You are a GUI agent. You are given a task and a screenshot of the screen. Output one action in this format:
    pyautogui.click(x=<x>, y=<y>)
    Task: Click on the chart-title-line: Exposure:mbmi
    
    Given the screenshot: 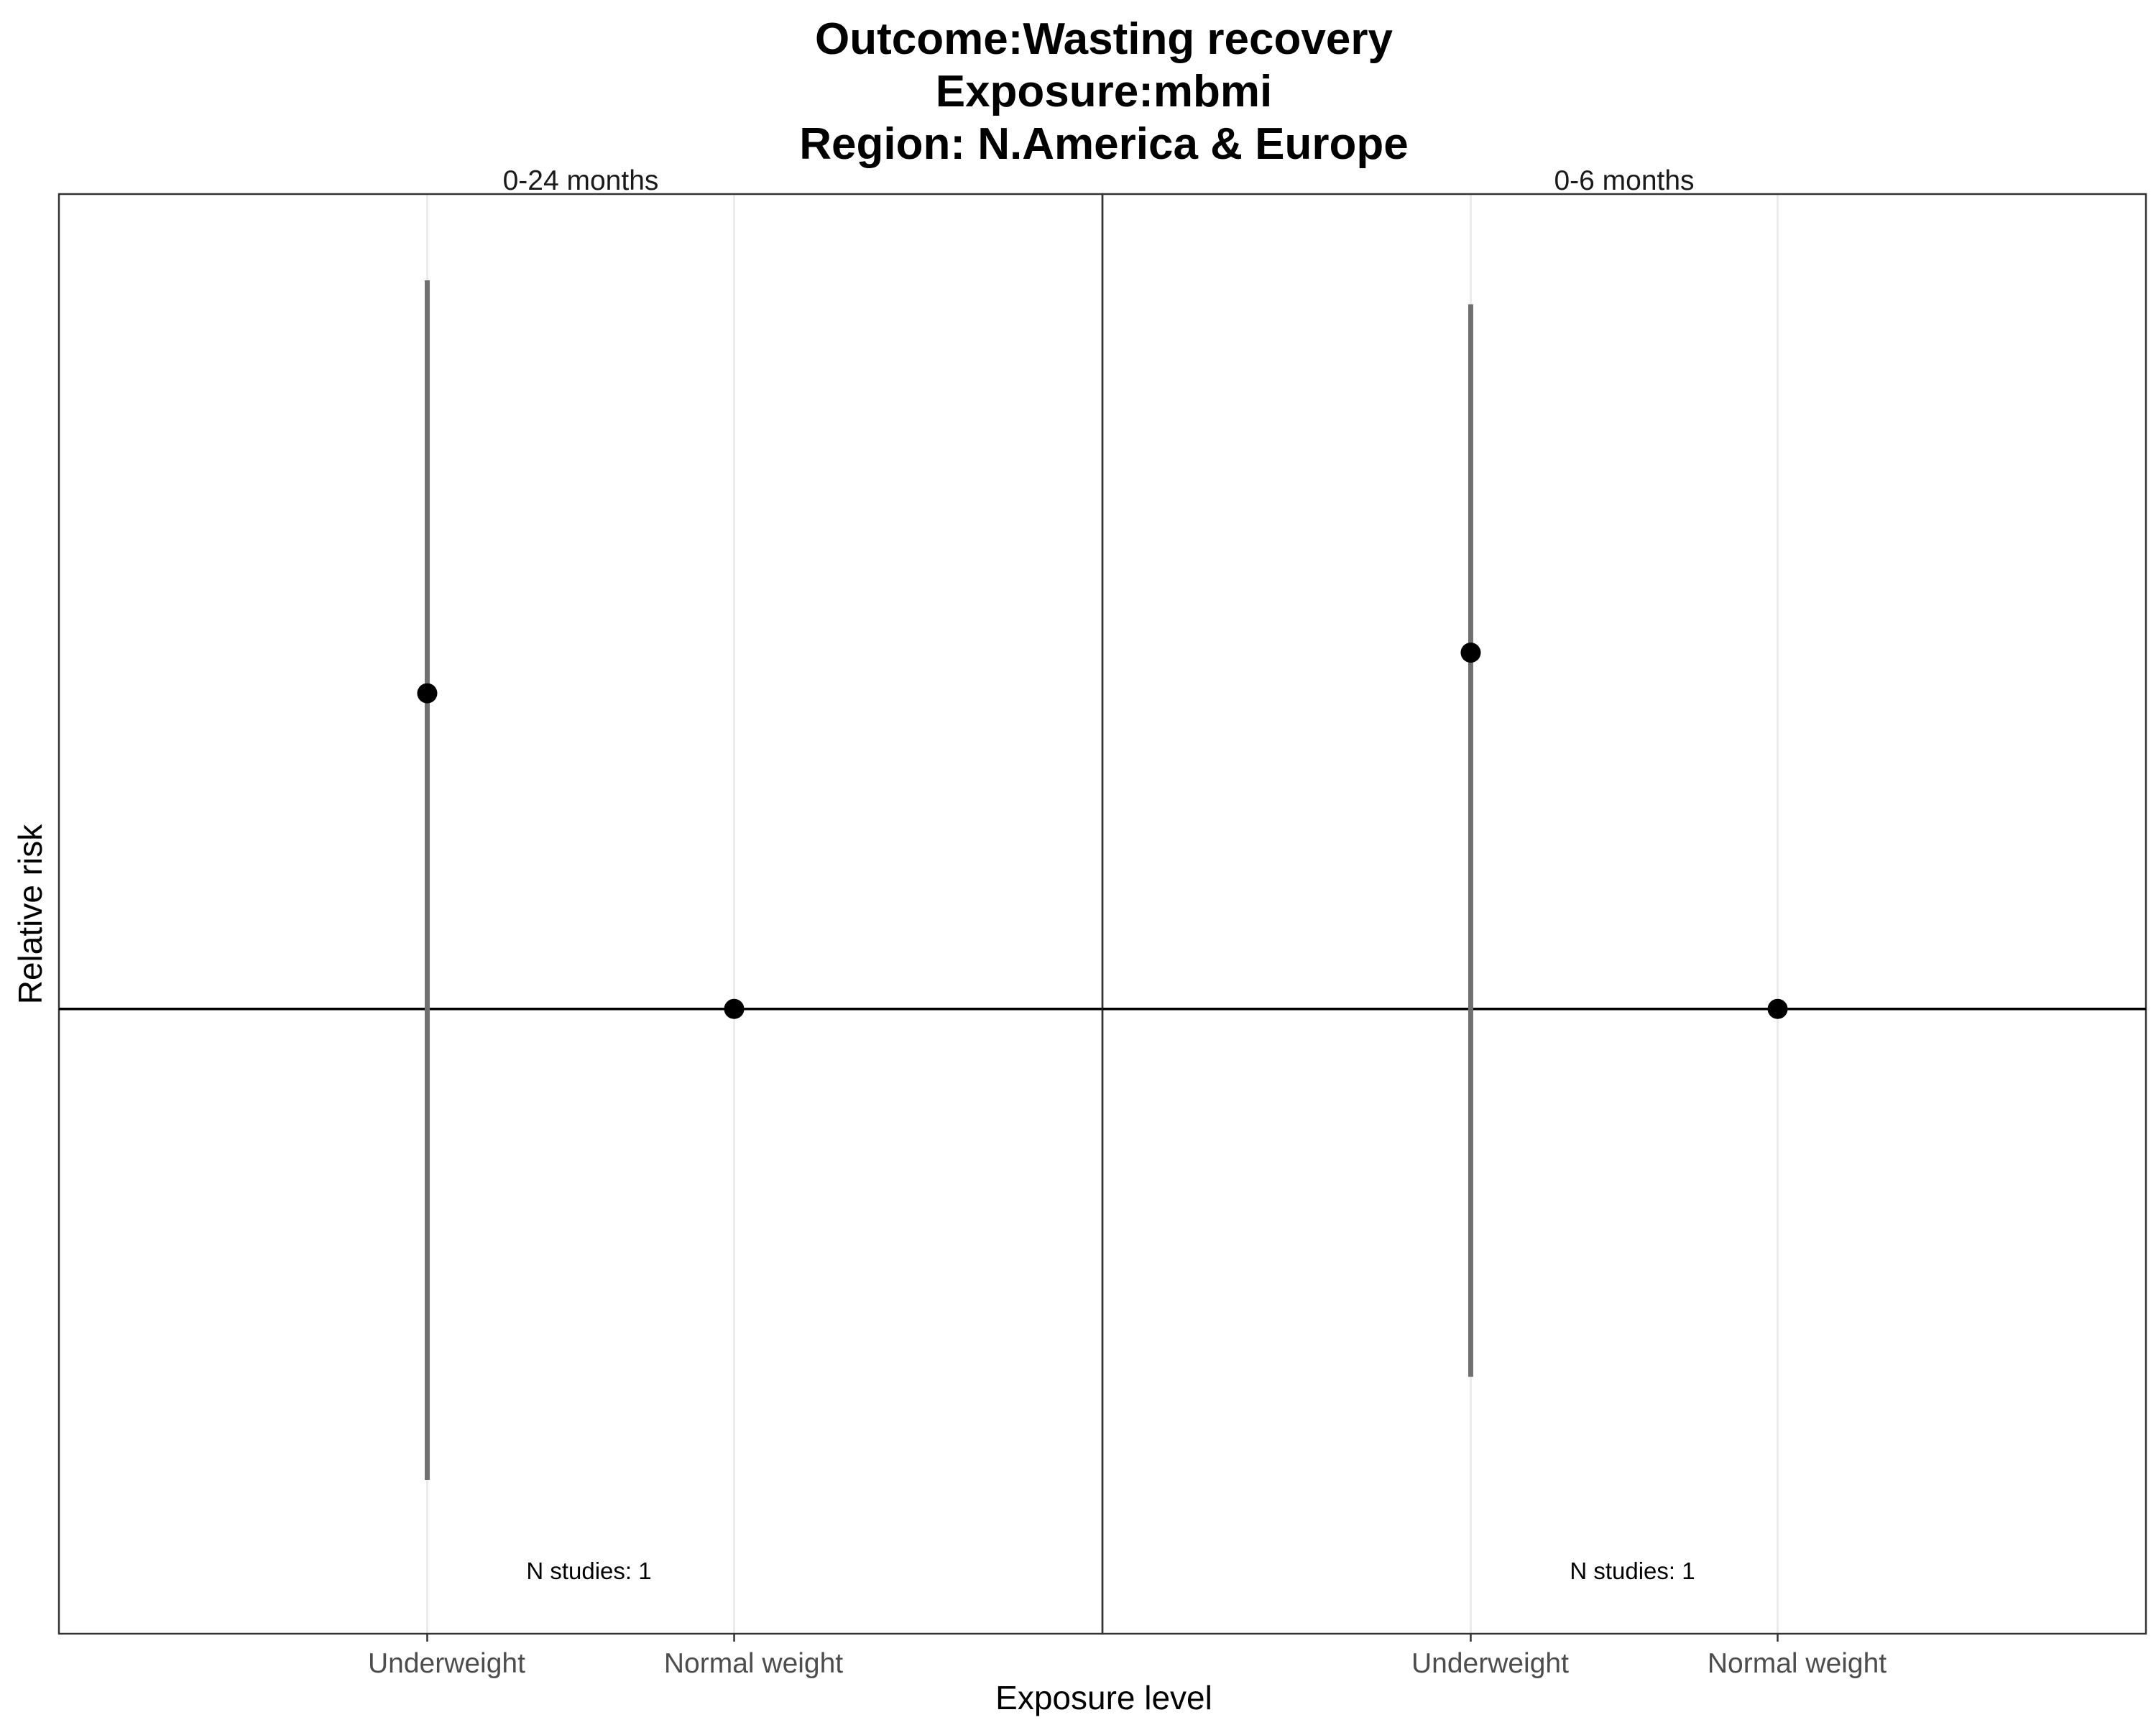 What is the action you would take?
    pyautogui.click(x=1104, y=91)
    